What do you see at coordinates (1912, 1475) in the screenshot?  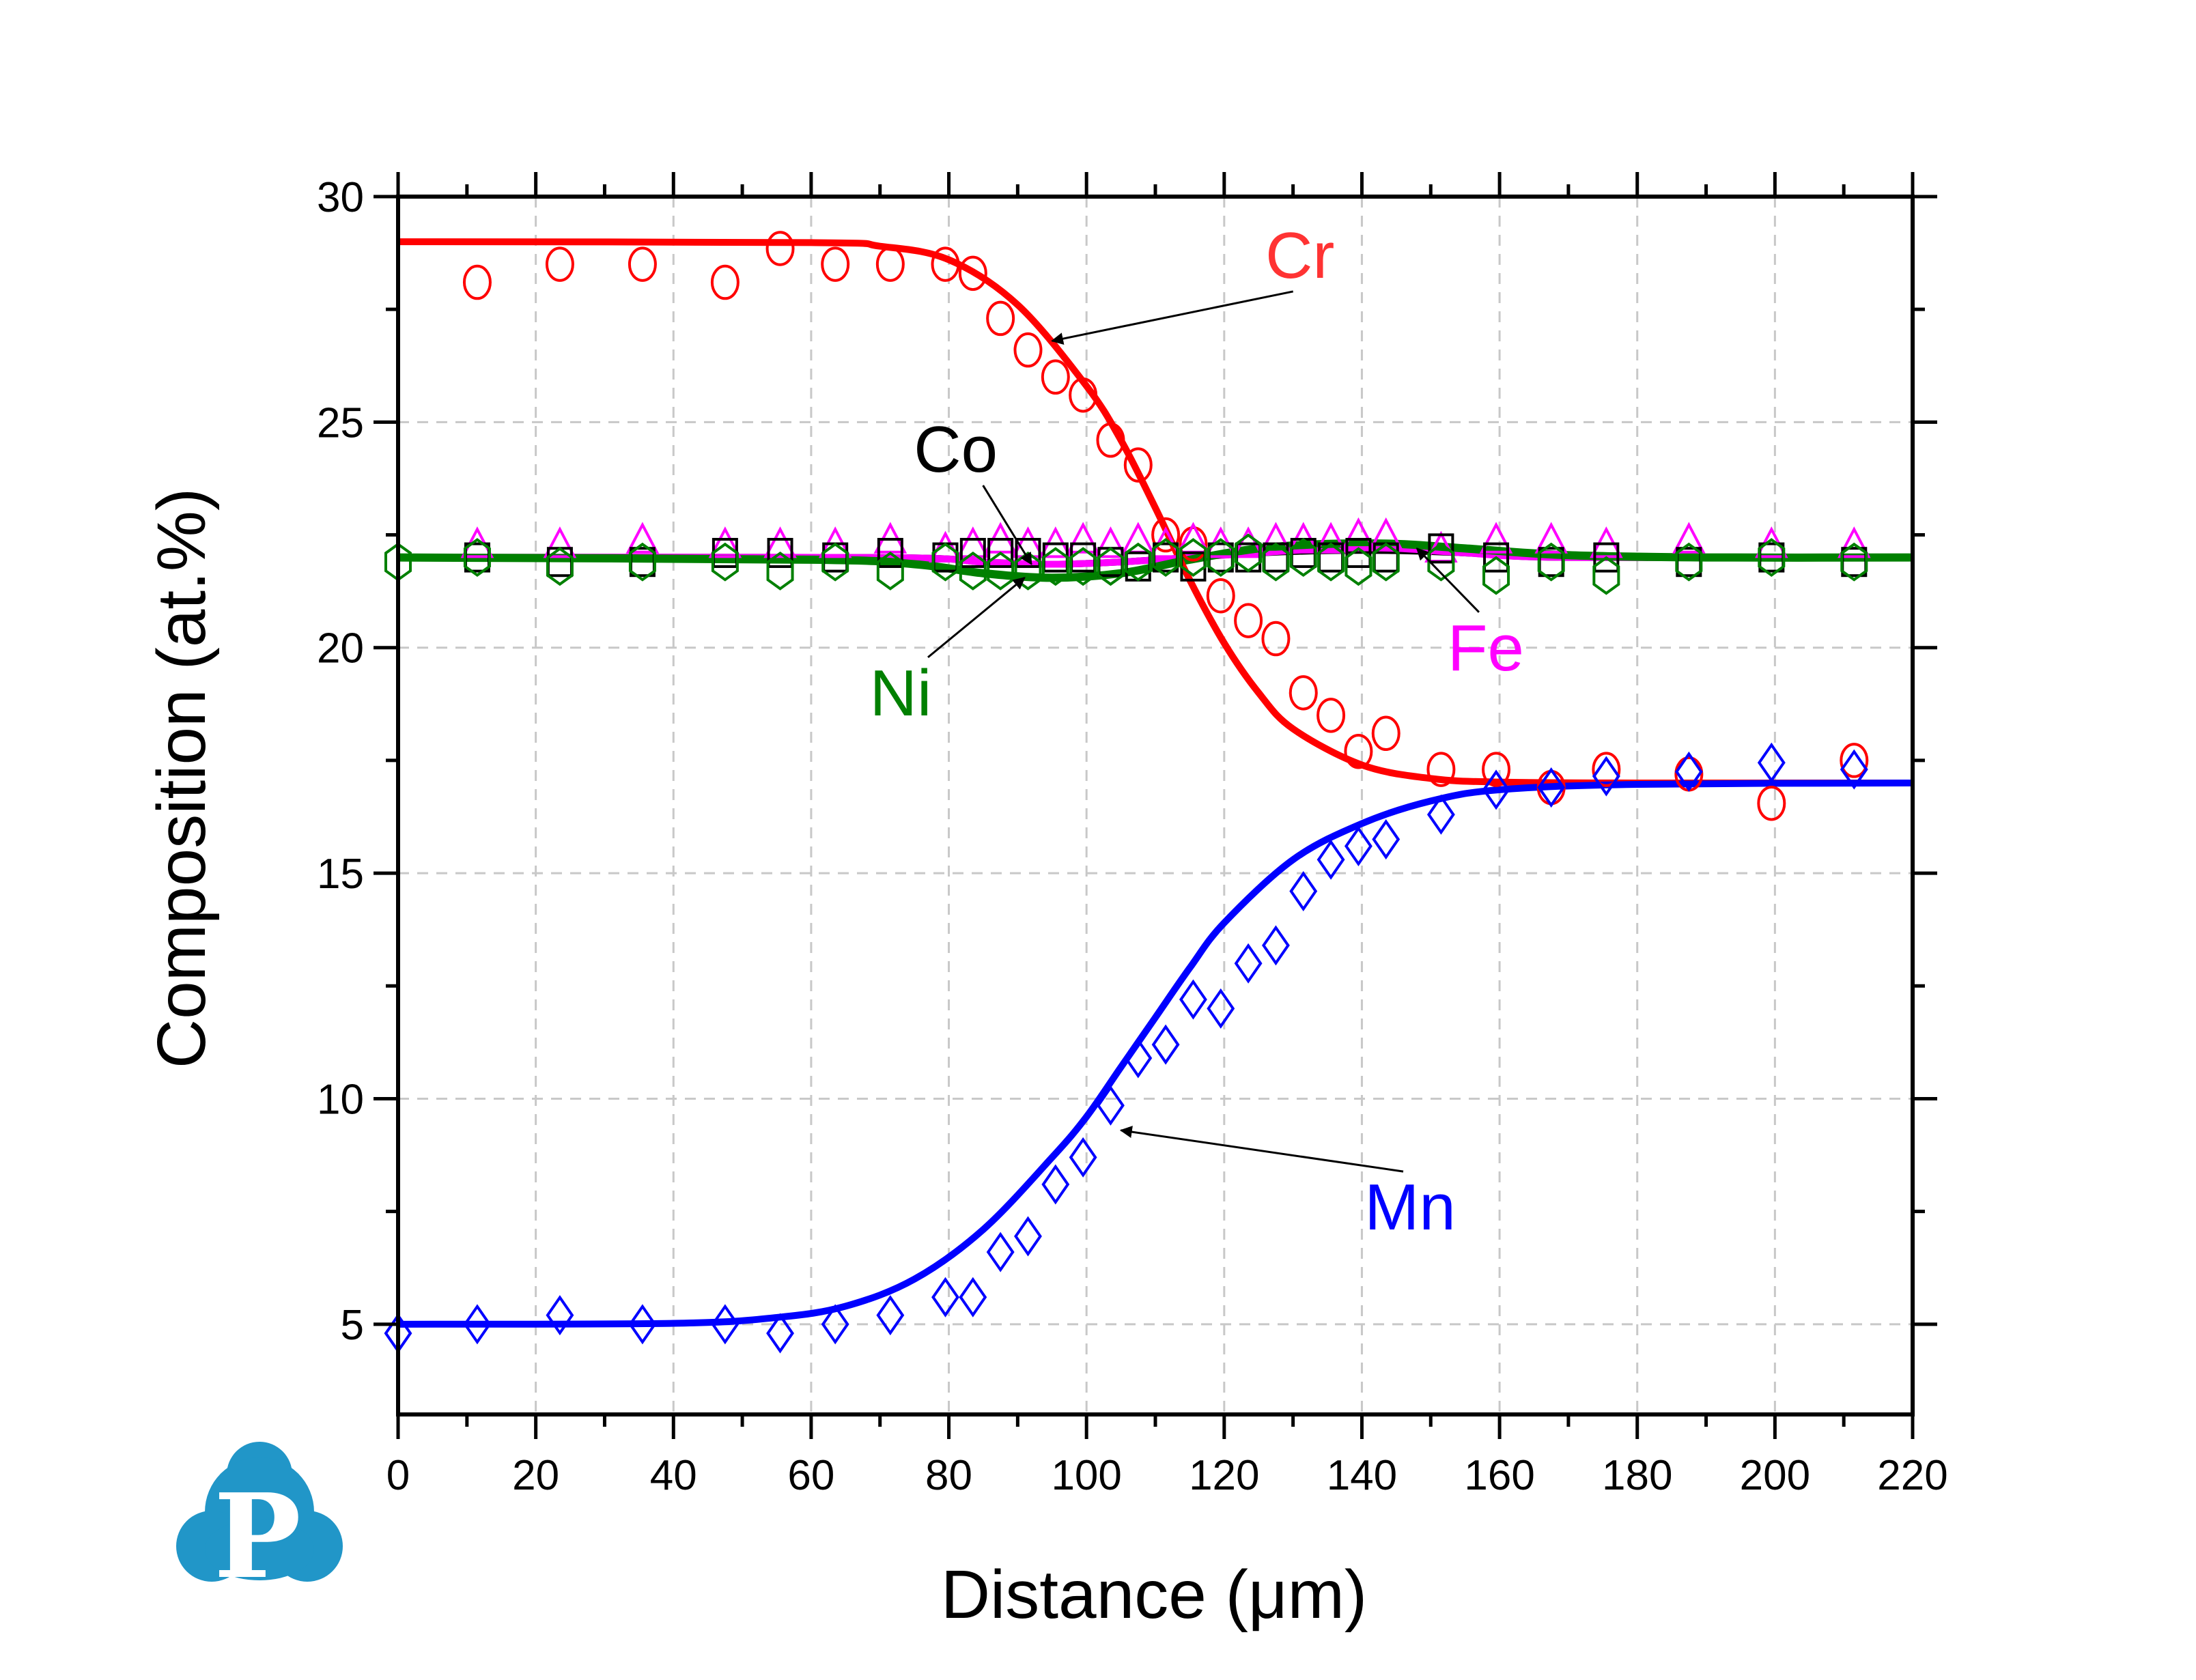 I see `x-tick-label: 220` at bounding box center [1912, 1475].